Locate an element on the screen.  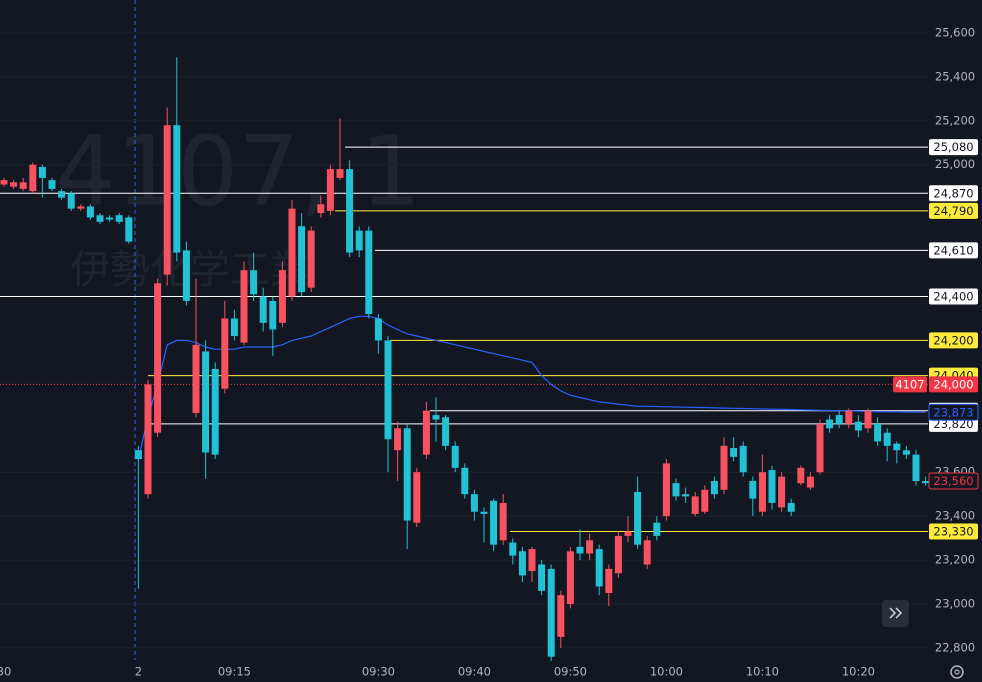
price-label: 24,870 is located at coordinates (953, 193).